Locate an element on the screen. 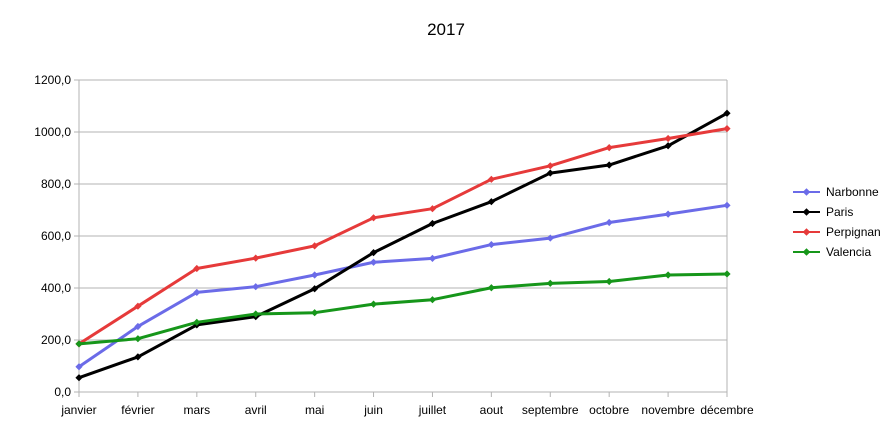  x-tick-label: octobre is located at coordinates (609, 410).